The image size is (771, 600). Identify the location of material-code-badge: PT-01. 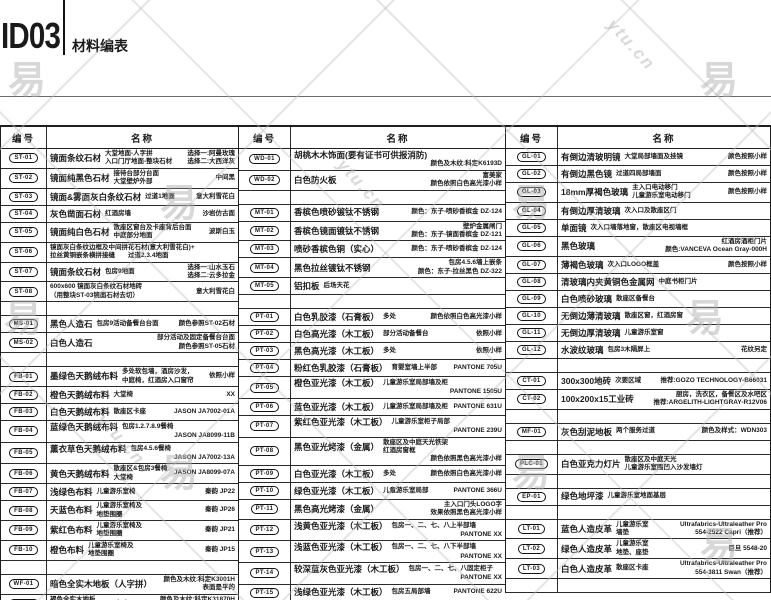
(264, 317).